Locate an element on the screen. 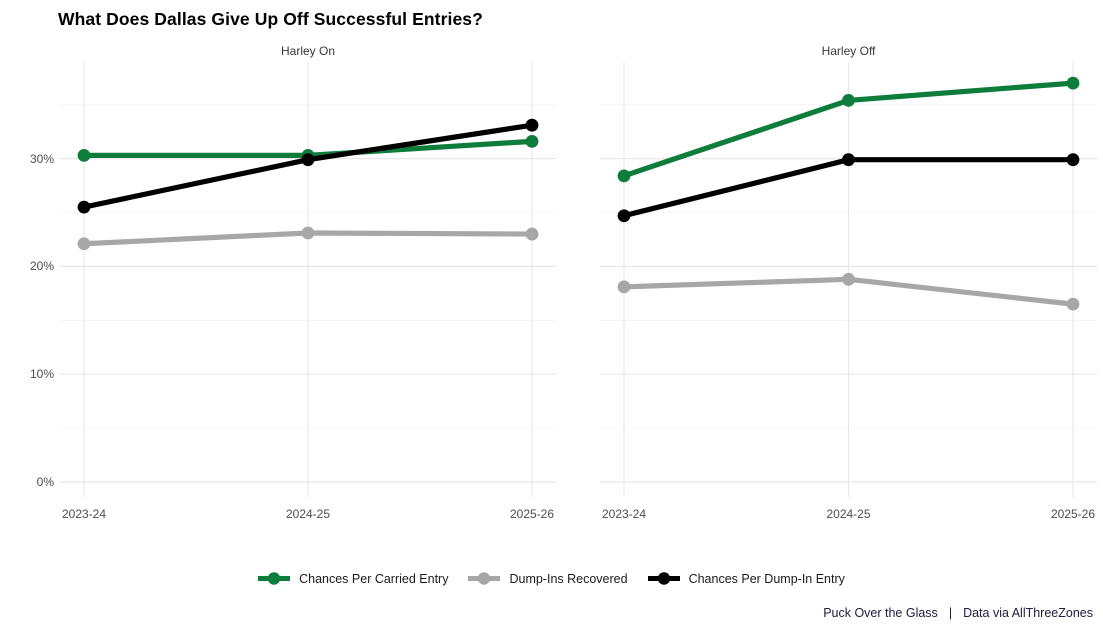  y-axis-tick-label: 10% is located at coordinates (41, 374).